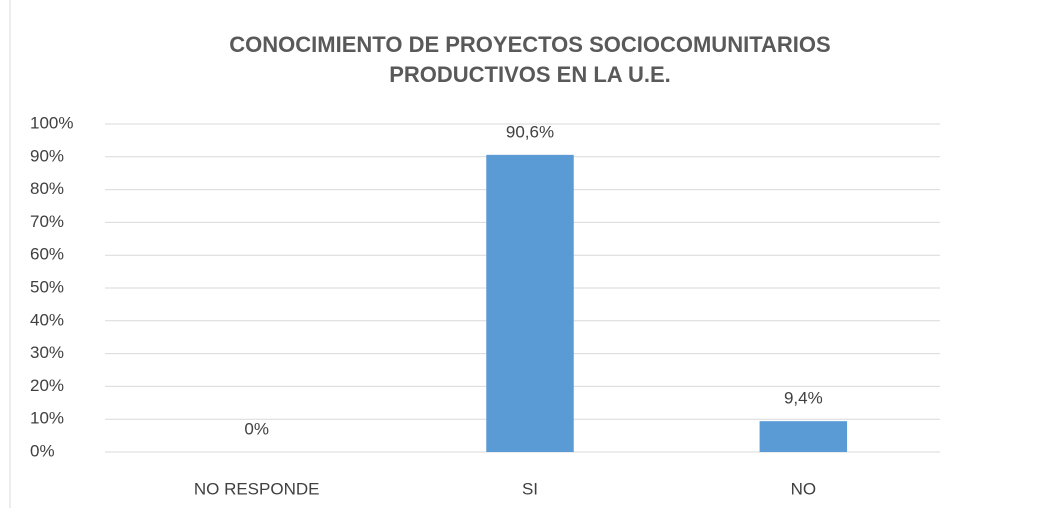 Image resolution: width=1037 pixels, height=508 pixels. Describe the element at coordinates (47, 319) in the screenshot. I see `y-tick-label: 40%` at that location.